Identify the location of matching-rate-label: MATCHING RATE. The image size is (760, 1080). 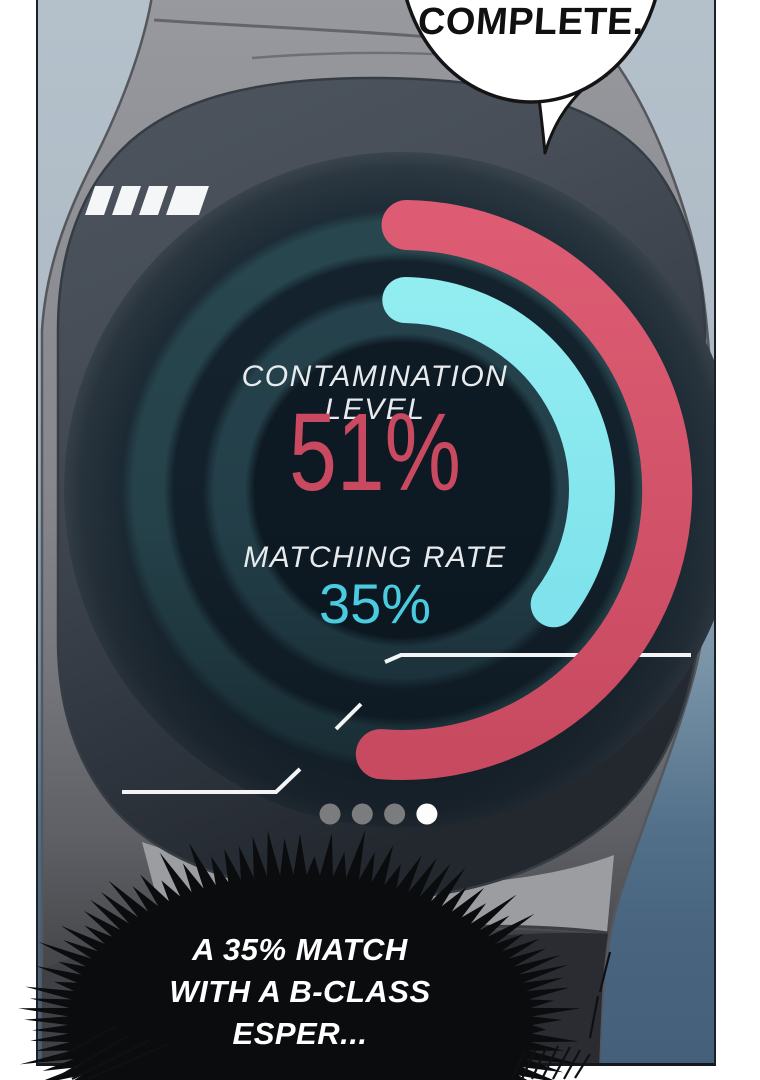
(375, 557).